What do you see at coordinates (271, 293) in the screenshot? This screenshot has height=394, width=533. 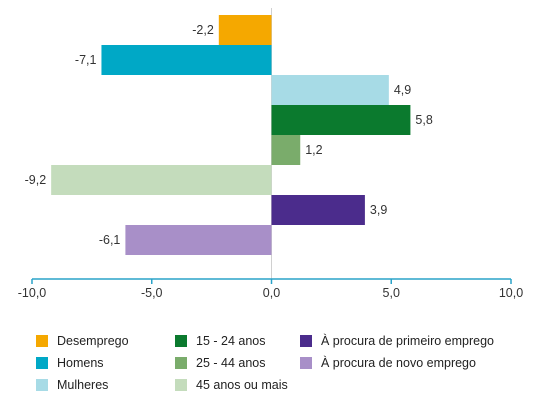 I see `x-tick-label: 0,0` at bounding box center [271, 293].